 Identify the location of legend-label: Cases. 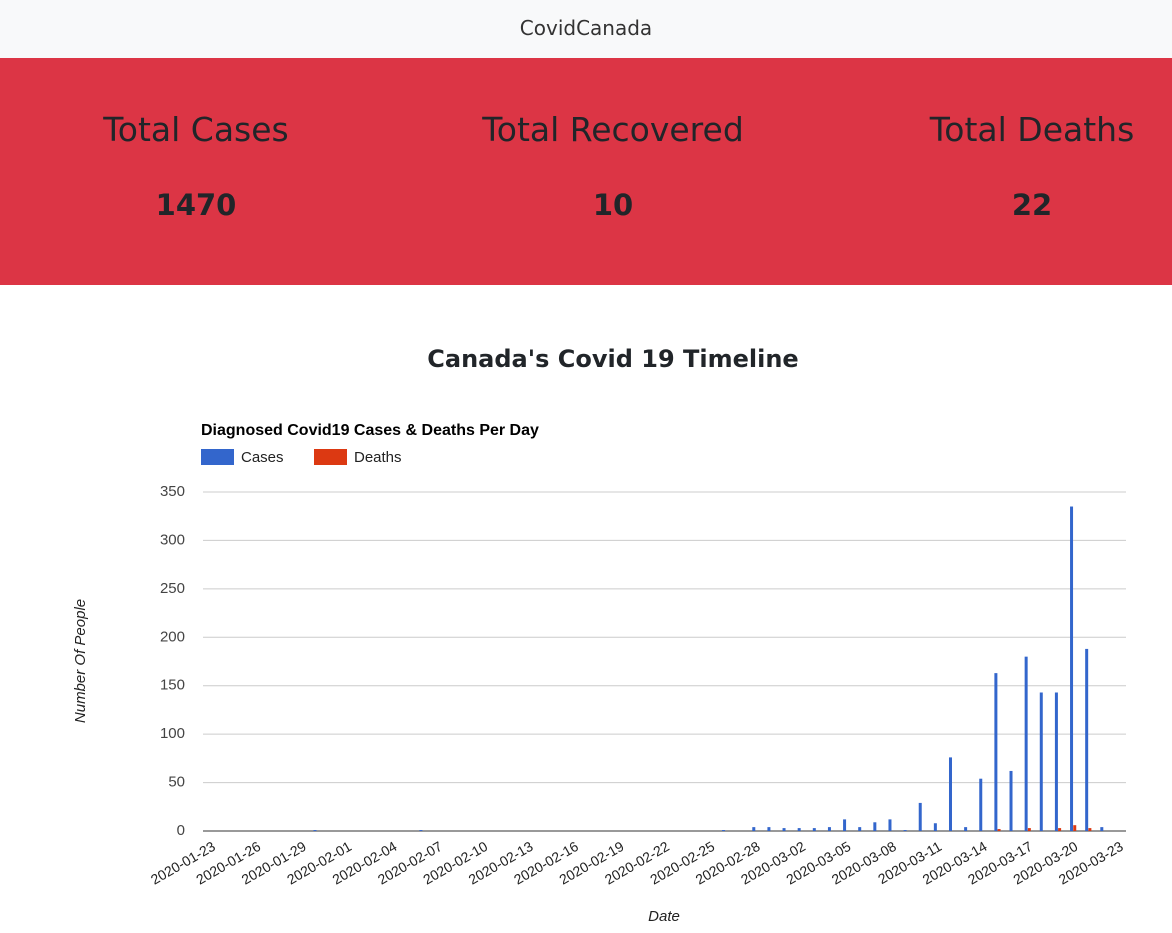
(262, 457).